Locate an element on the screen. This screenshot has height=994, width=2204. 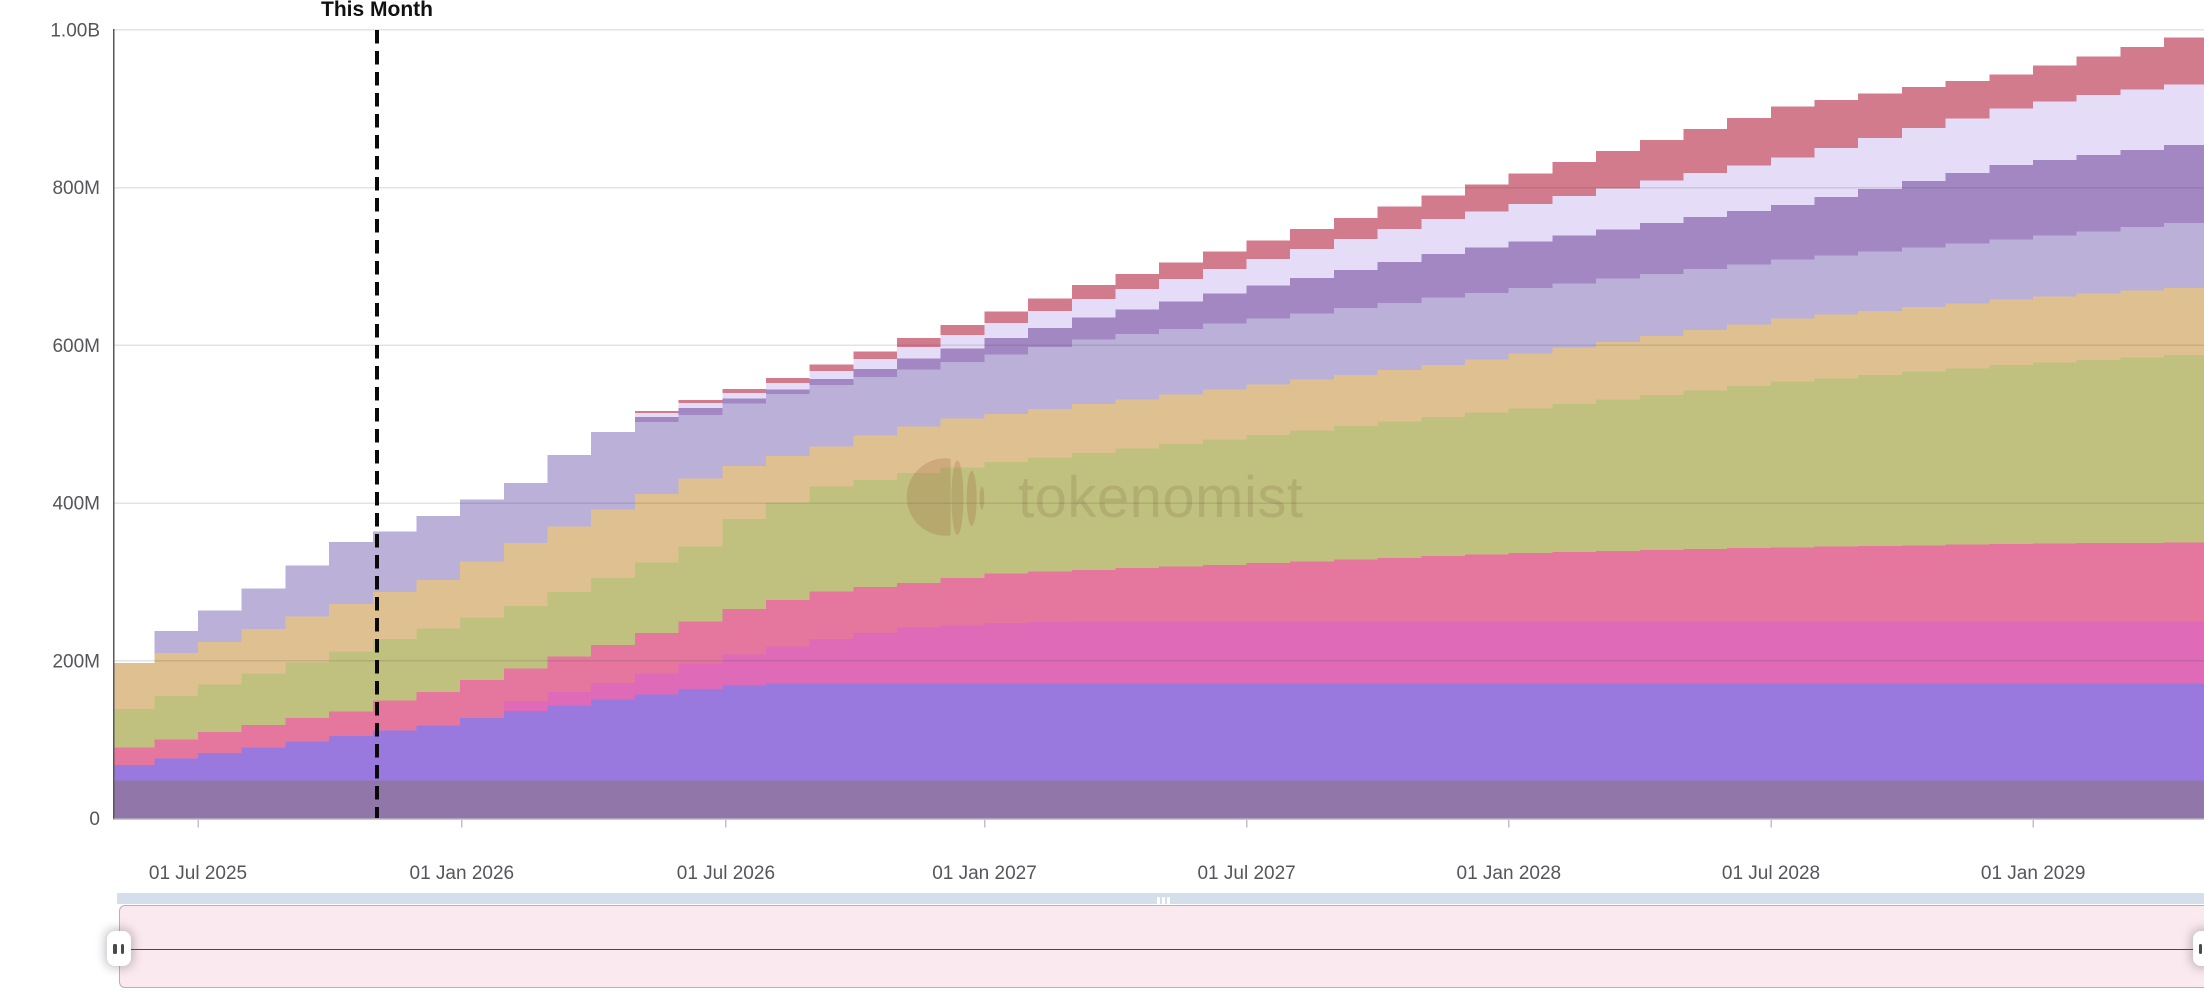
svg-text: 01 Jul 2028 is located at coordinates (1771, 873).